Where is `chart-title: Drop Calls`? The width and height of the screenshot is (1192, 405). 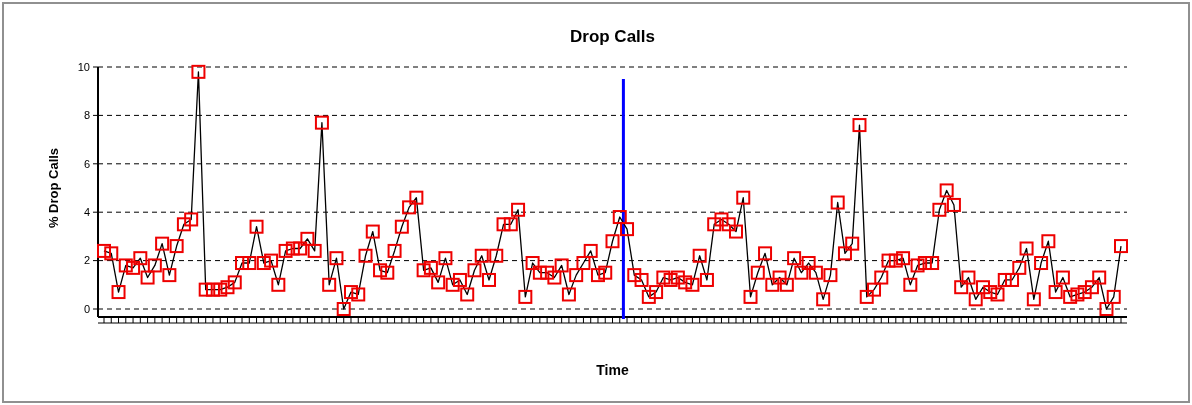
chart-title: Drop Calls is located at coordinates (612, 36).